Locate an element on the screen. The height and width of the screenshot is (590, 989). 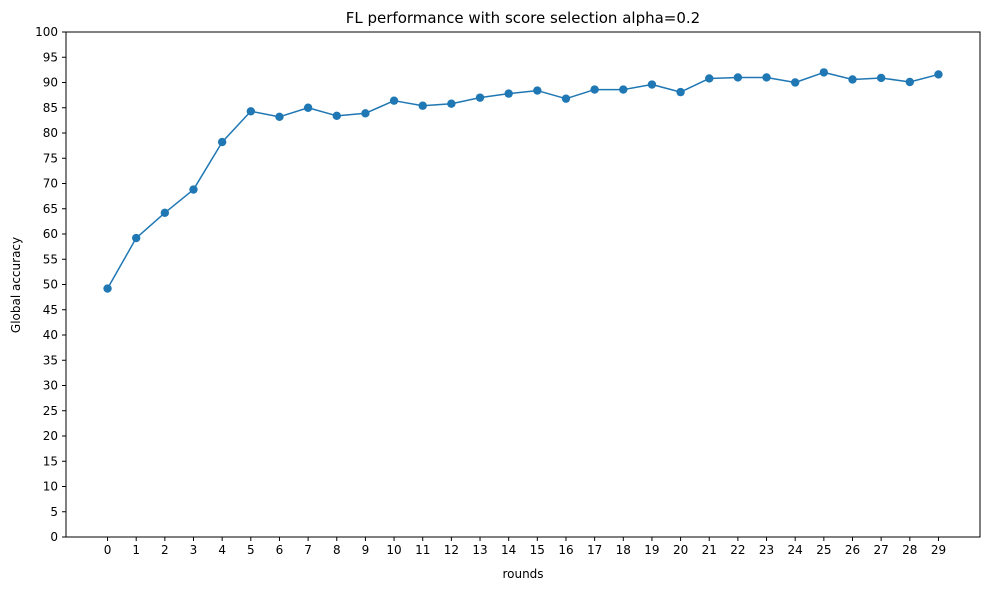
x-tick-label: 28 is located at coordinates (909, 550).